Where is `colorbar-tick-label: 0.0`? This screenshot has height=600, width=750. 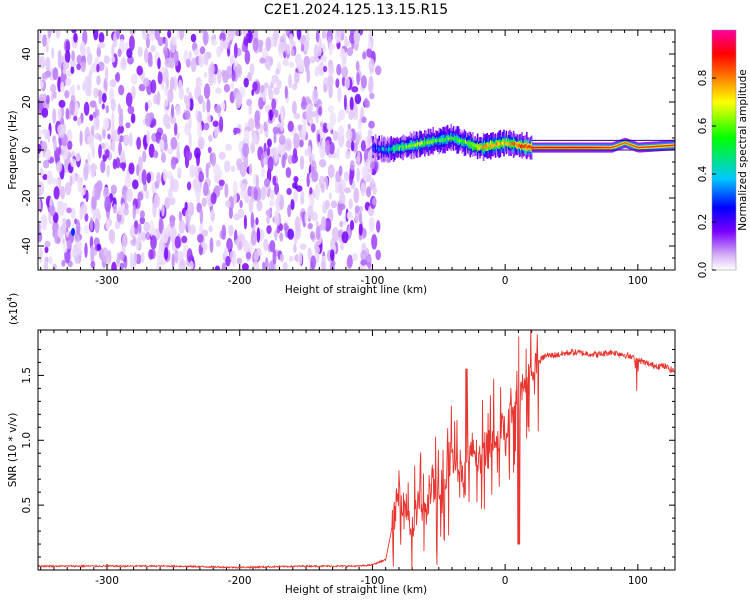 colorbar-tick-label: 0.0 is located at coordinates (703, 270).